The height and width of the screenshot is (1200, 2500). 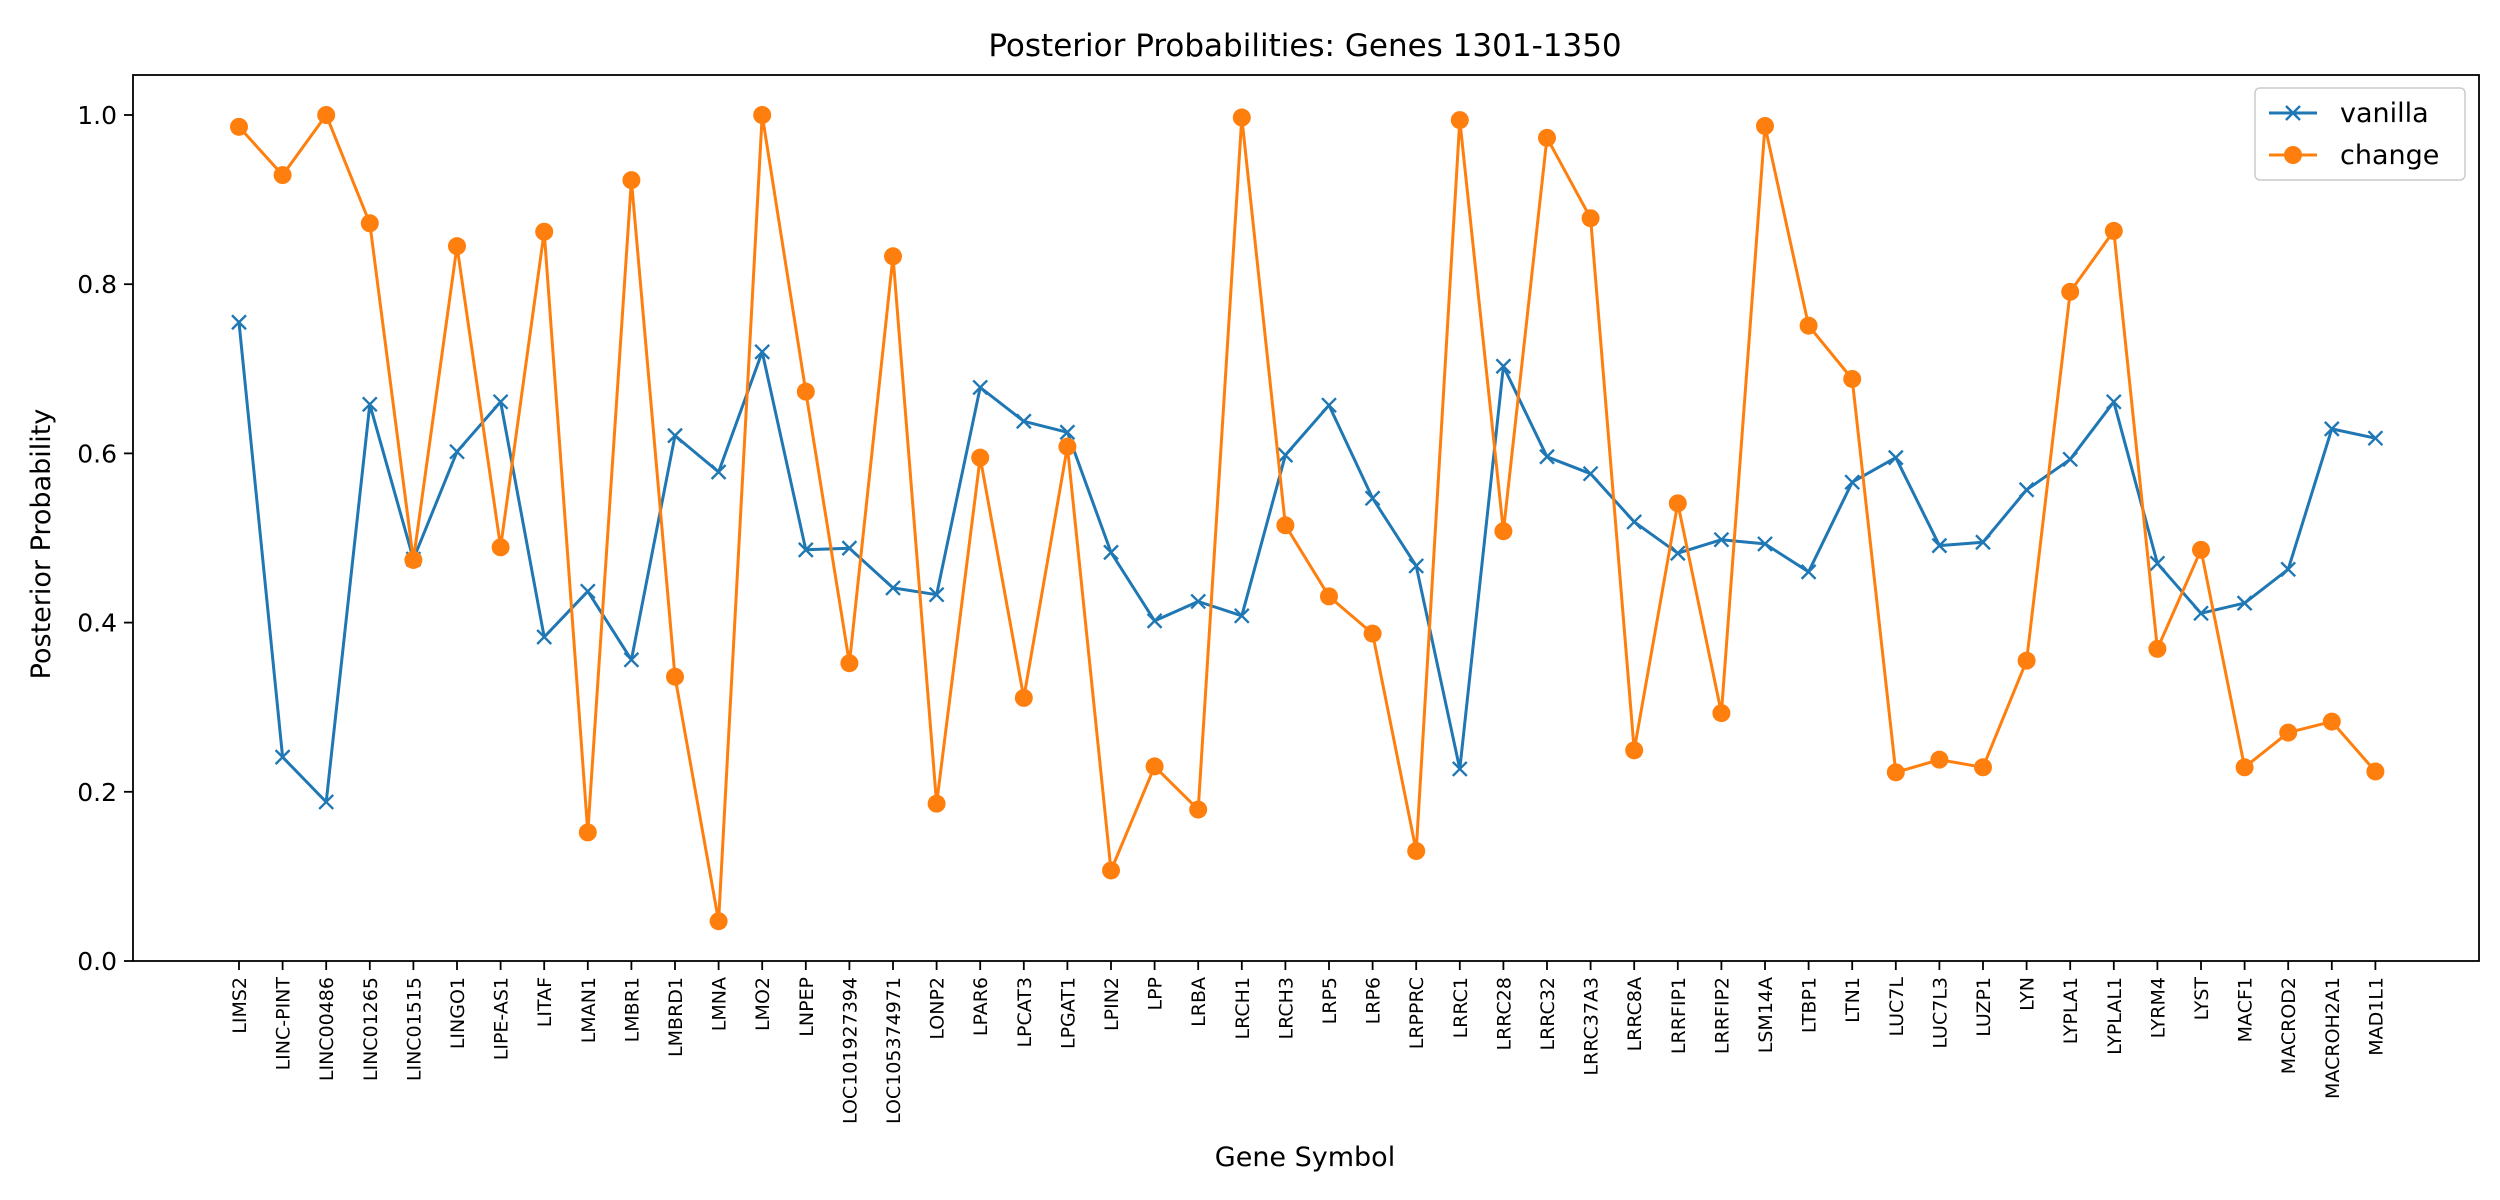 I want to click on x-tick-label: LYN, so click(x=2028, y=994).